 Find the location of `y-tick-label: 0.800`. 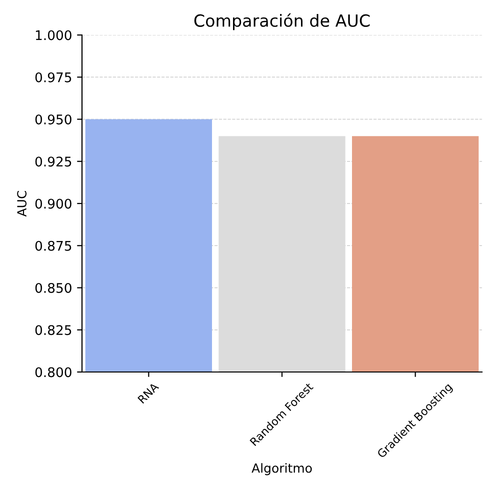

y-tick-label: 0.800 is located at coordinates (53, 372).